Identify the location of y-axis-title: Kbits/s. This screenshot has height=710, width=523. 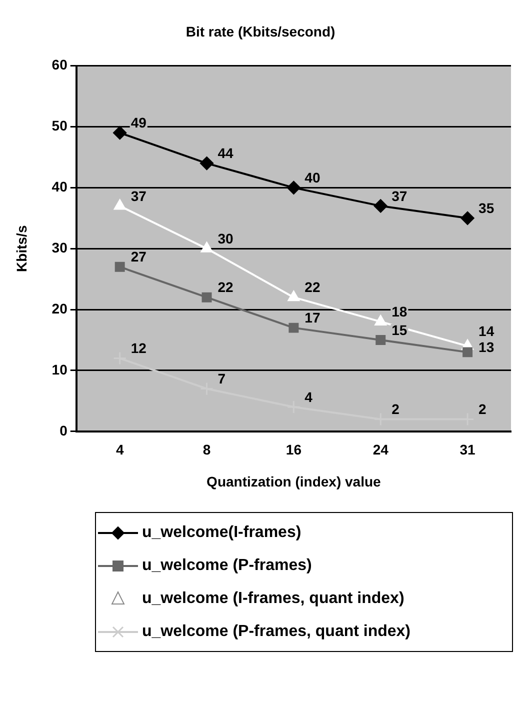
(21, 248).